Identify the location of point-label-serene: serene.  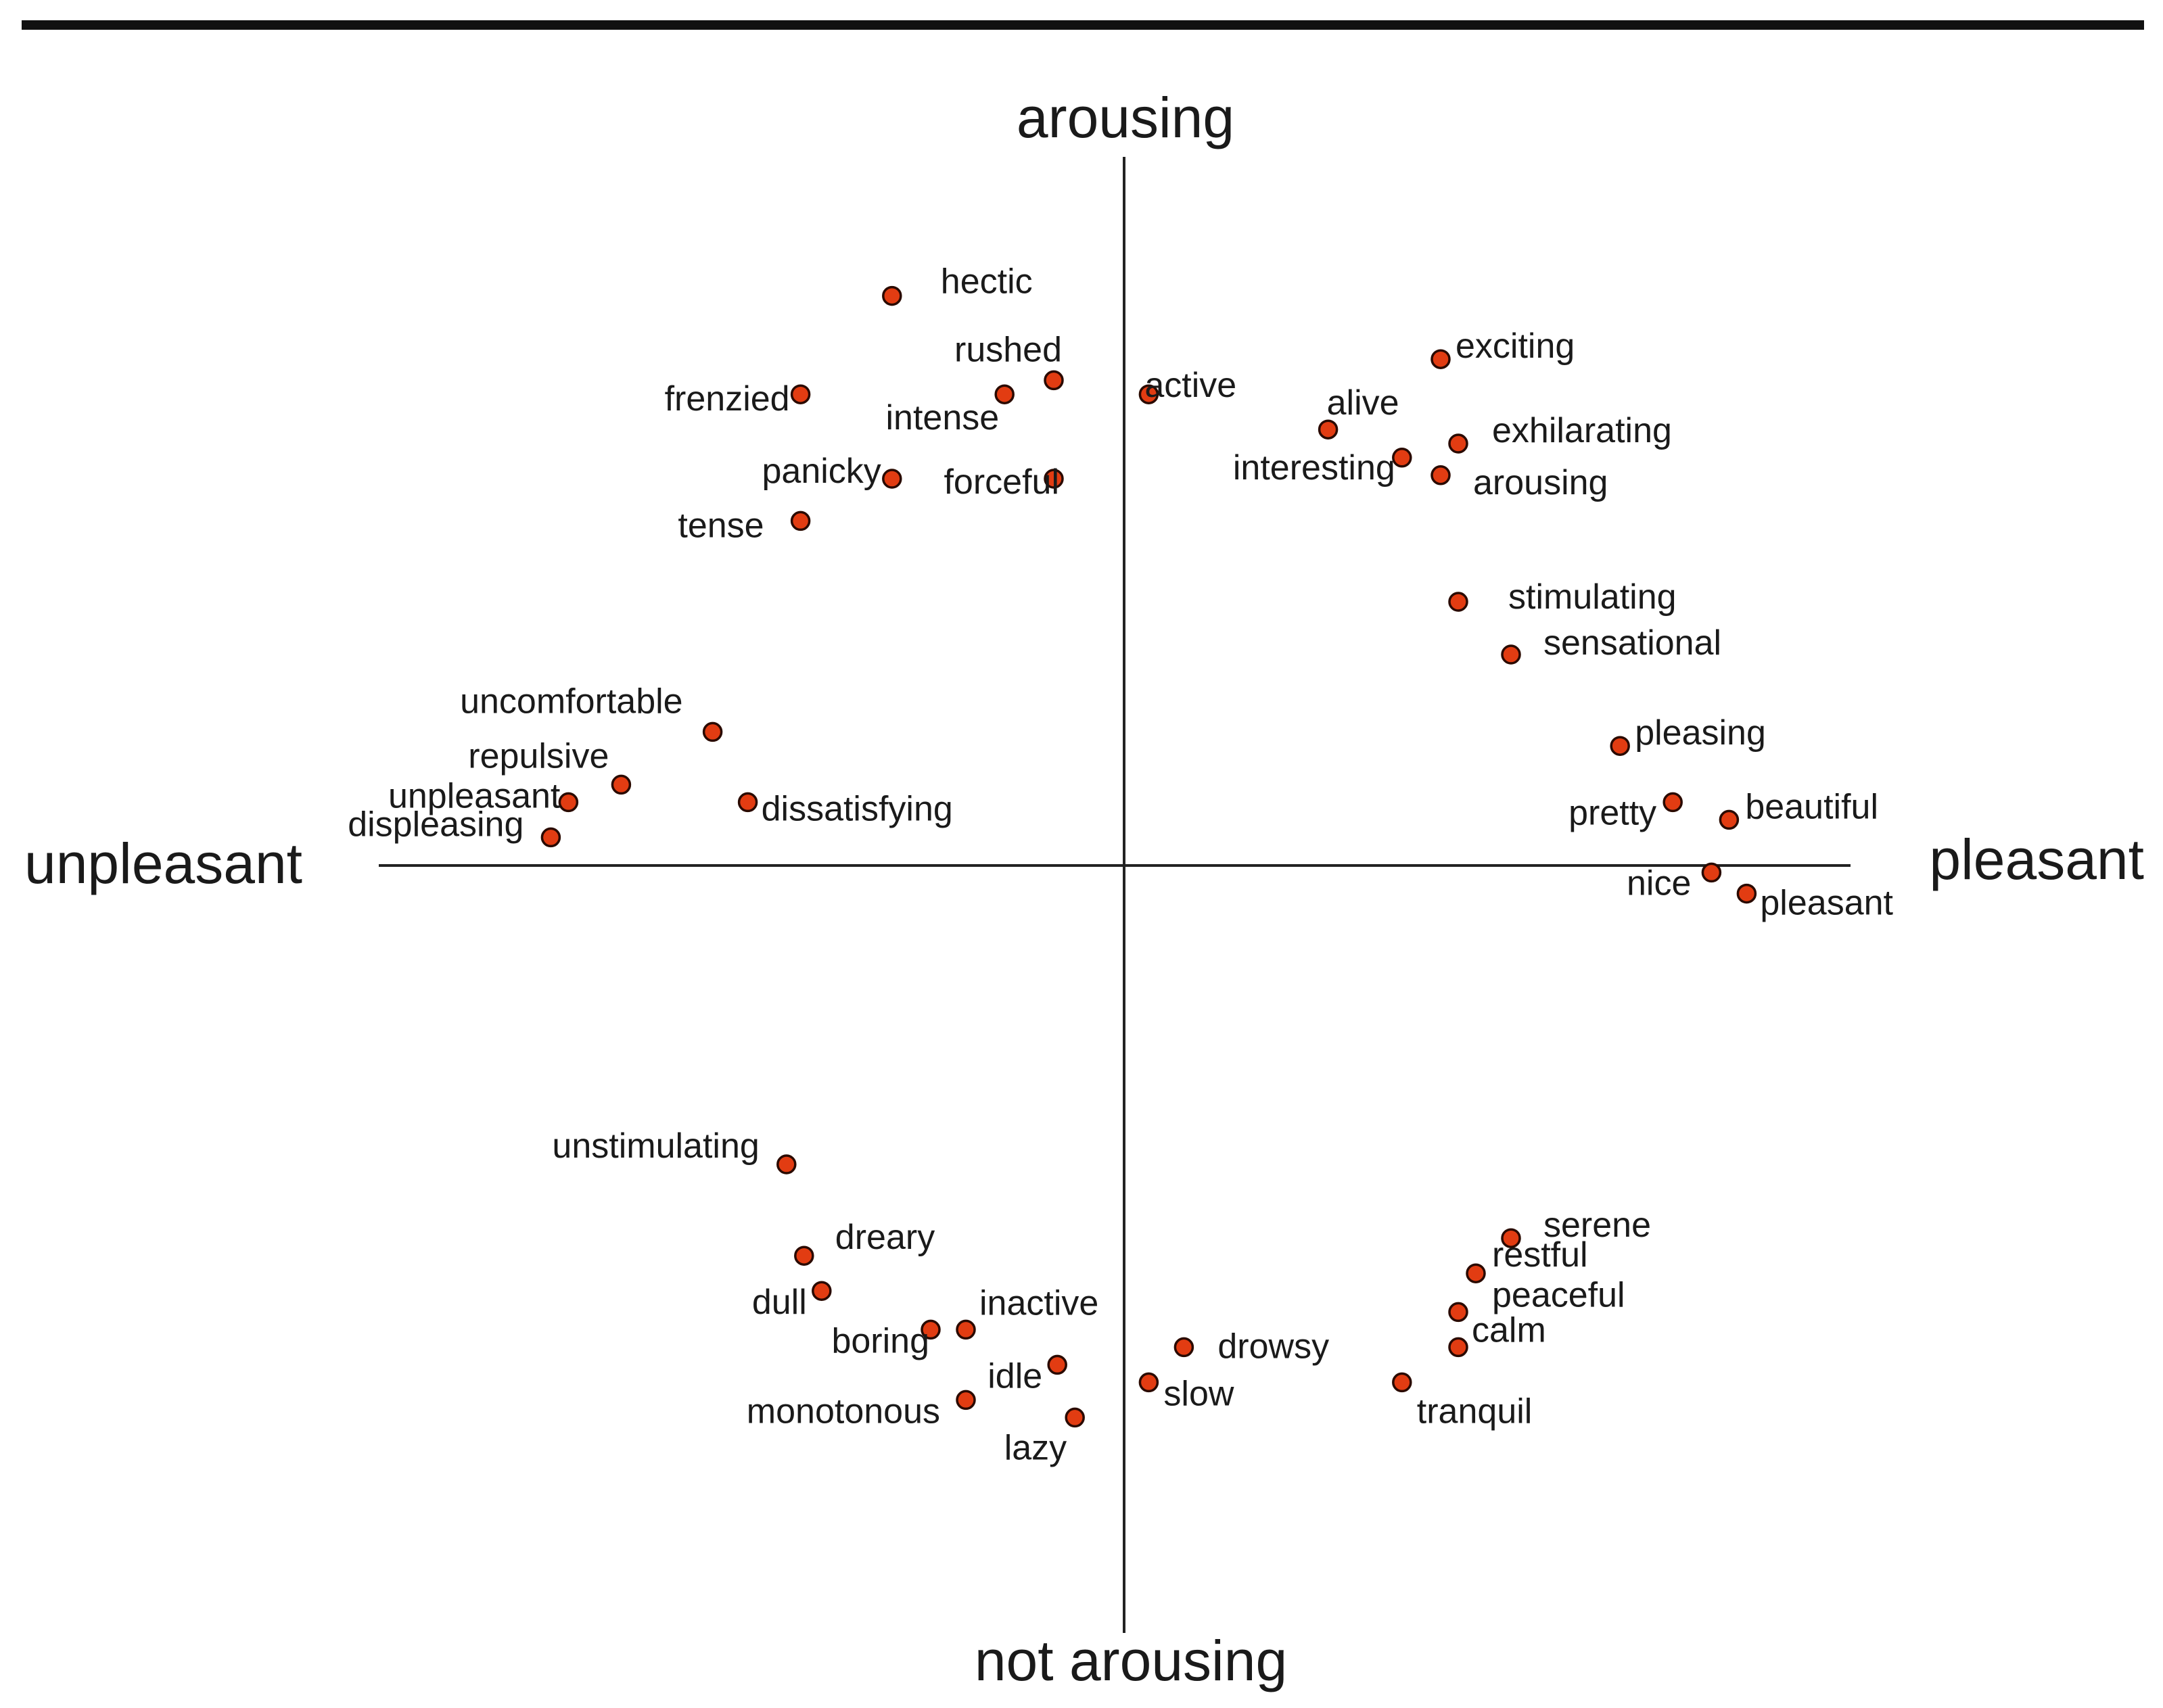
(1597, 1225).